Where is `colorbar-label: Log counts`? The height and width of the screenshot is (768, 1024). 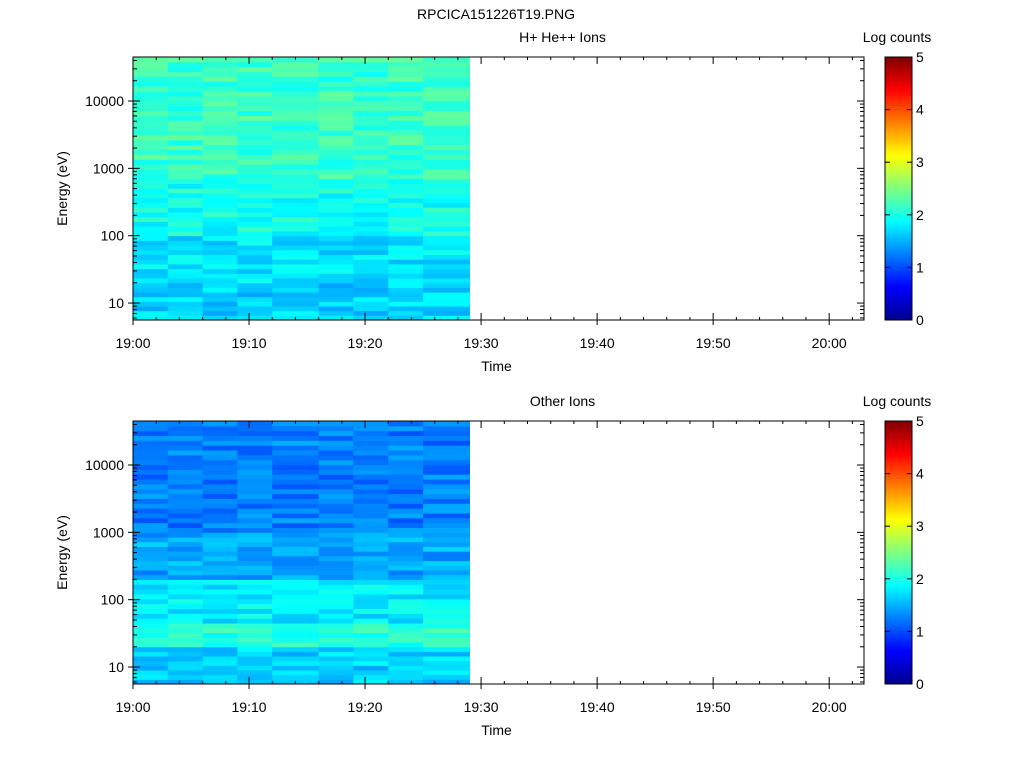
colorbar-label: Log counts is located at coordinates (897, 37).